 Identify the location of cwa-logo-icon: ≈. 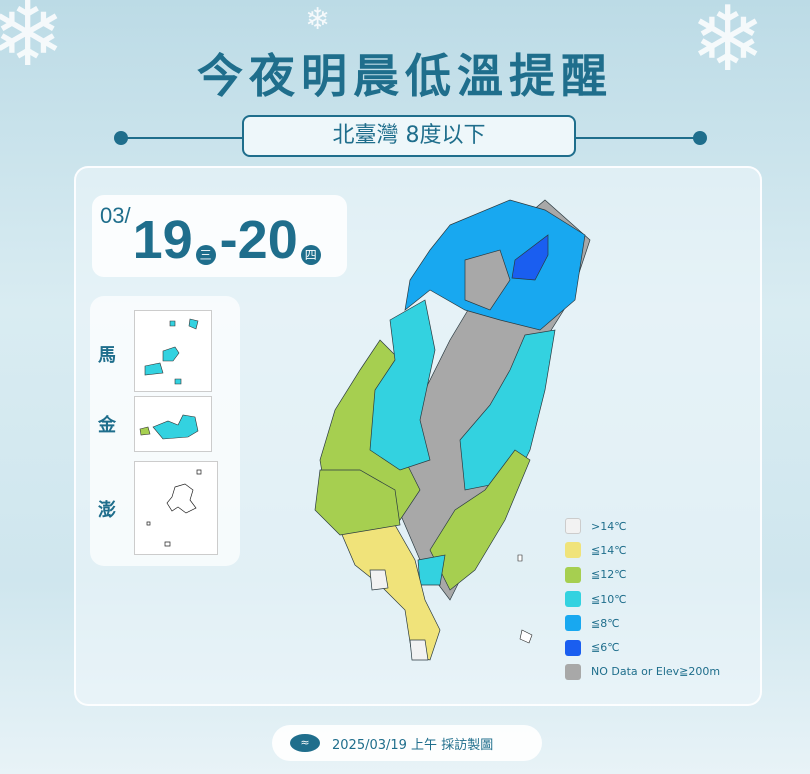
(305, 743).